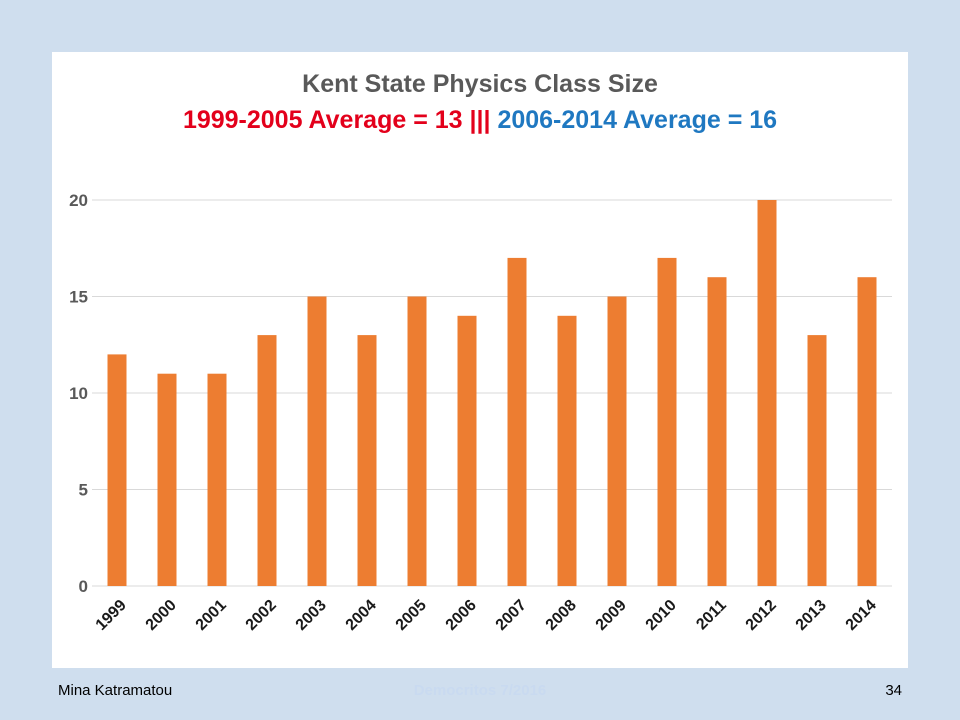 Image resolution: width=960 pixels, height=720 pixels. I want to click on x-tick-label: 2009, so click(611, 615).